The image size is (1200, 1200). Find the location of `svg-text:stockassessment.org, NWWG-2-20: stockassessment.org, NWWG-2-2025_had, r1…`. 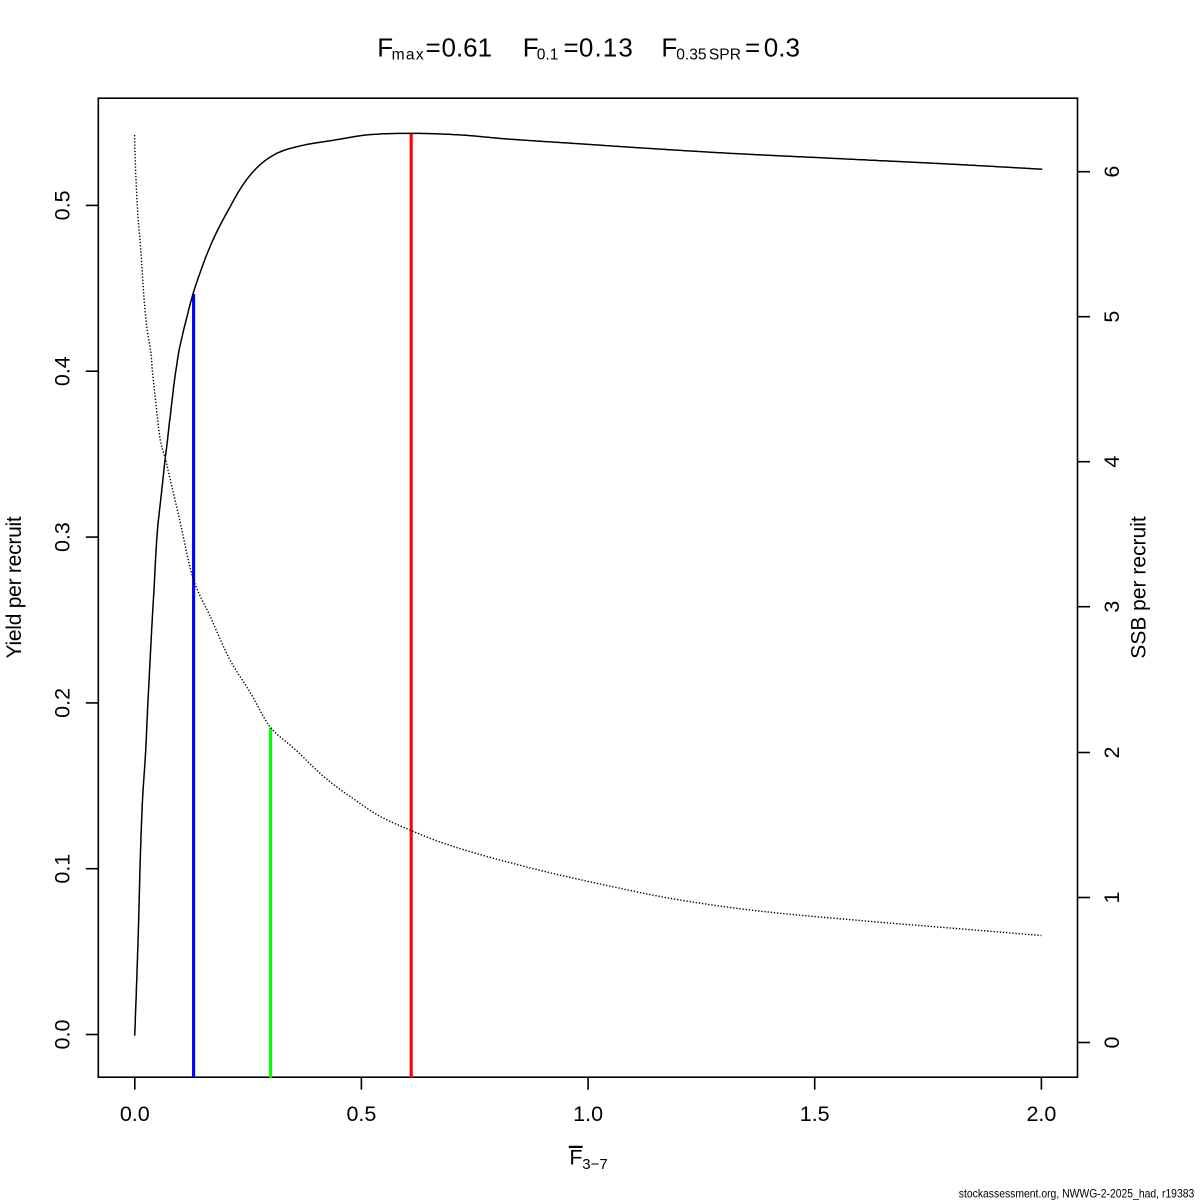

svg-text:stockassessment.org, NWWG-2-20: stockassessment.org, NWWG-2-2025_had, r1… is located at coordinates (1077, 1193).